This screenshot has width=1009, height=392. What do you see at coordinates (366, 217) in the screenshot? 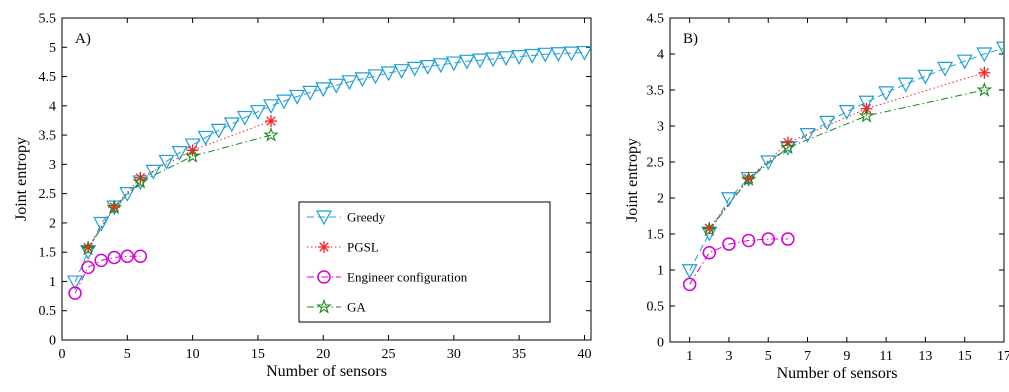
I see `legend-label: Greedy` at bounding box center [366, 217].